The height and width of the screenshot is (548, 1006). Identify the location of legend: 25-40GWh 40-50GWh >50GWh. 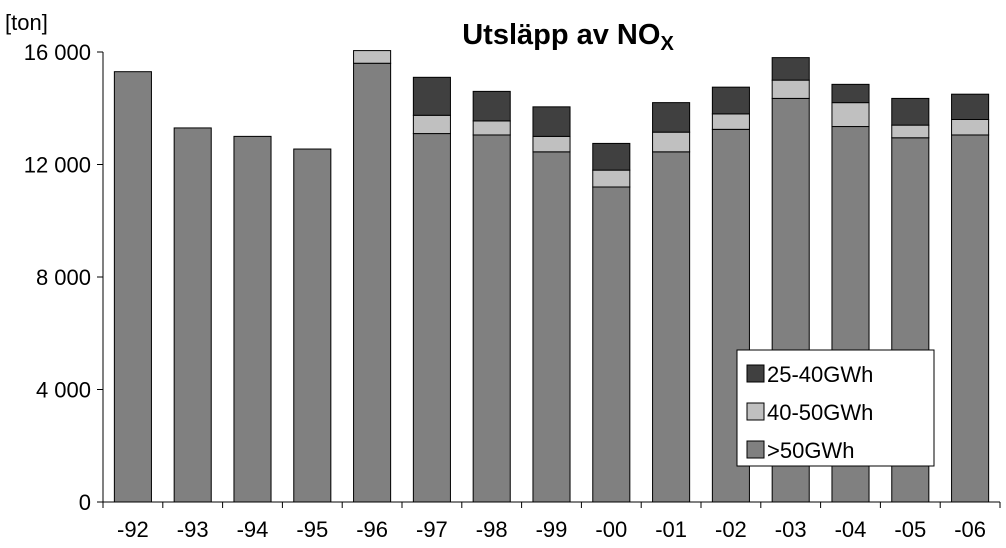
(835, 408).